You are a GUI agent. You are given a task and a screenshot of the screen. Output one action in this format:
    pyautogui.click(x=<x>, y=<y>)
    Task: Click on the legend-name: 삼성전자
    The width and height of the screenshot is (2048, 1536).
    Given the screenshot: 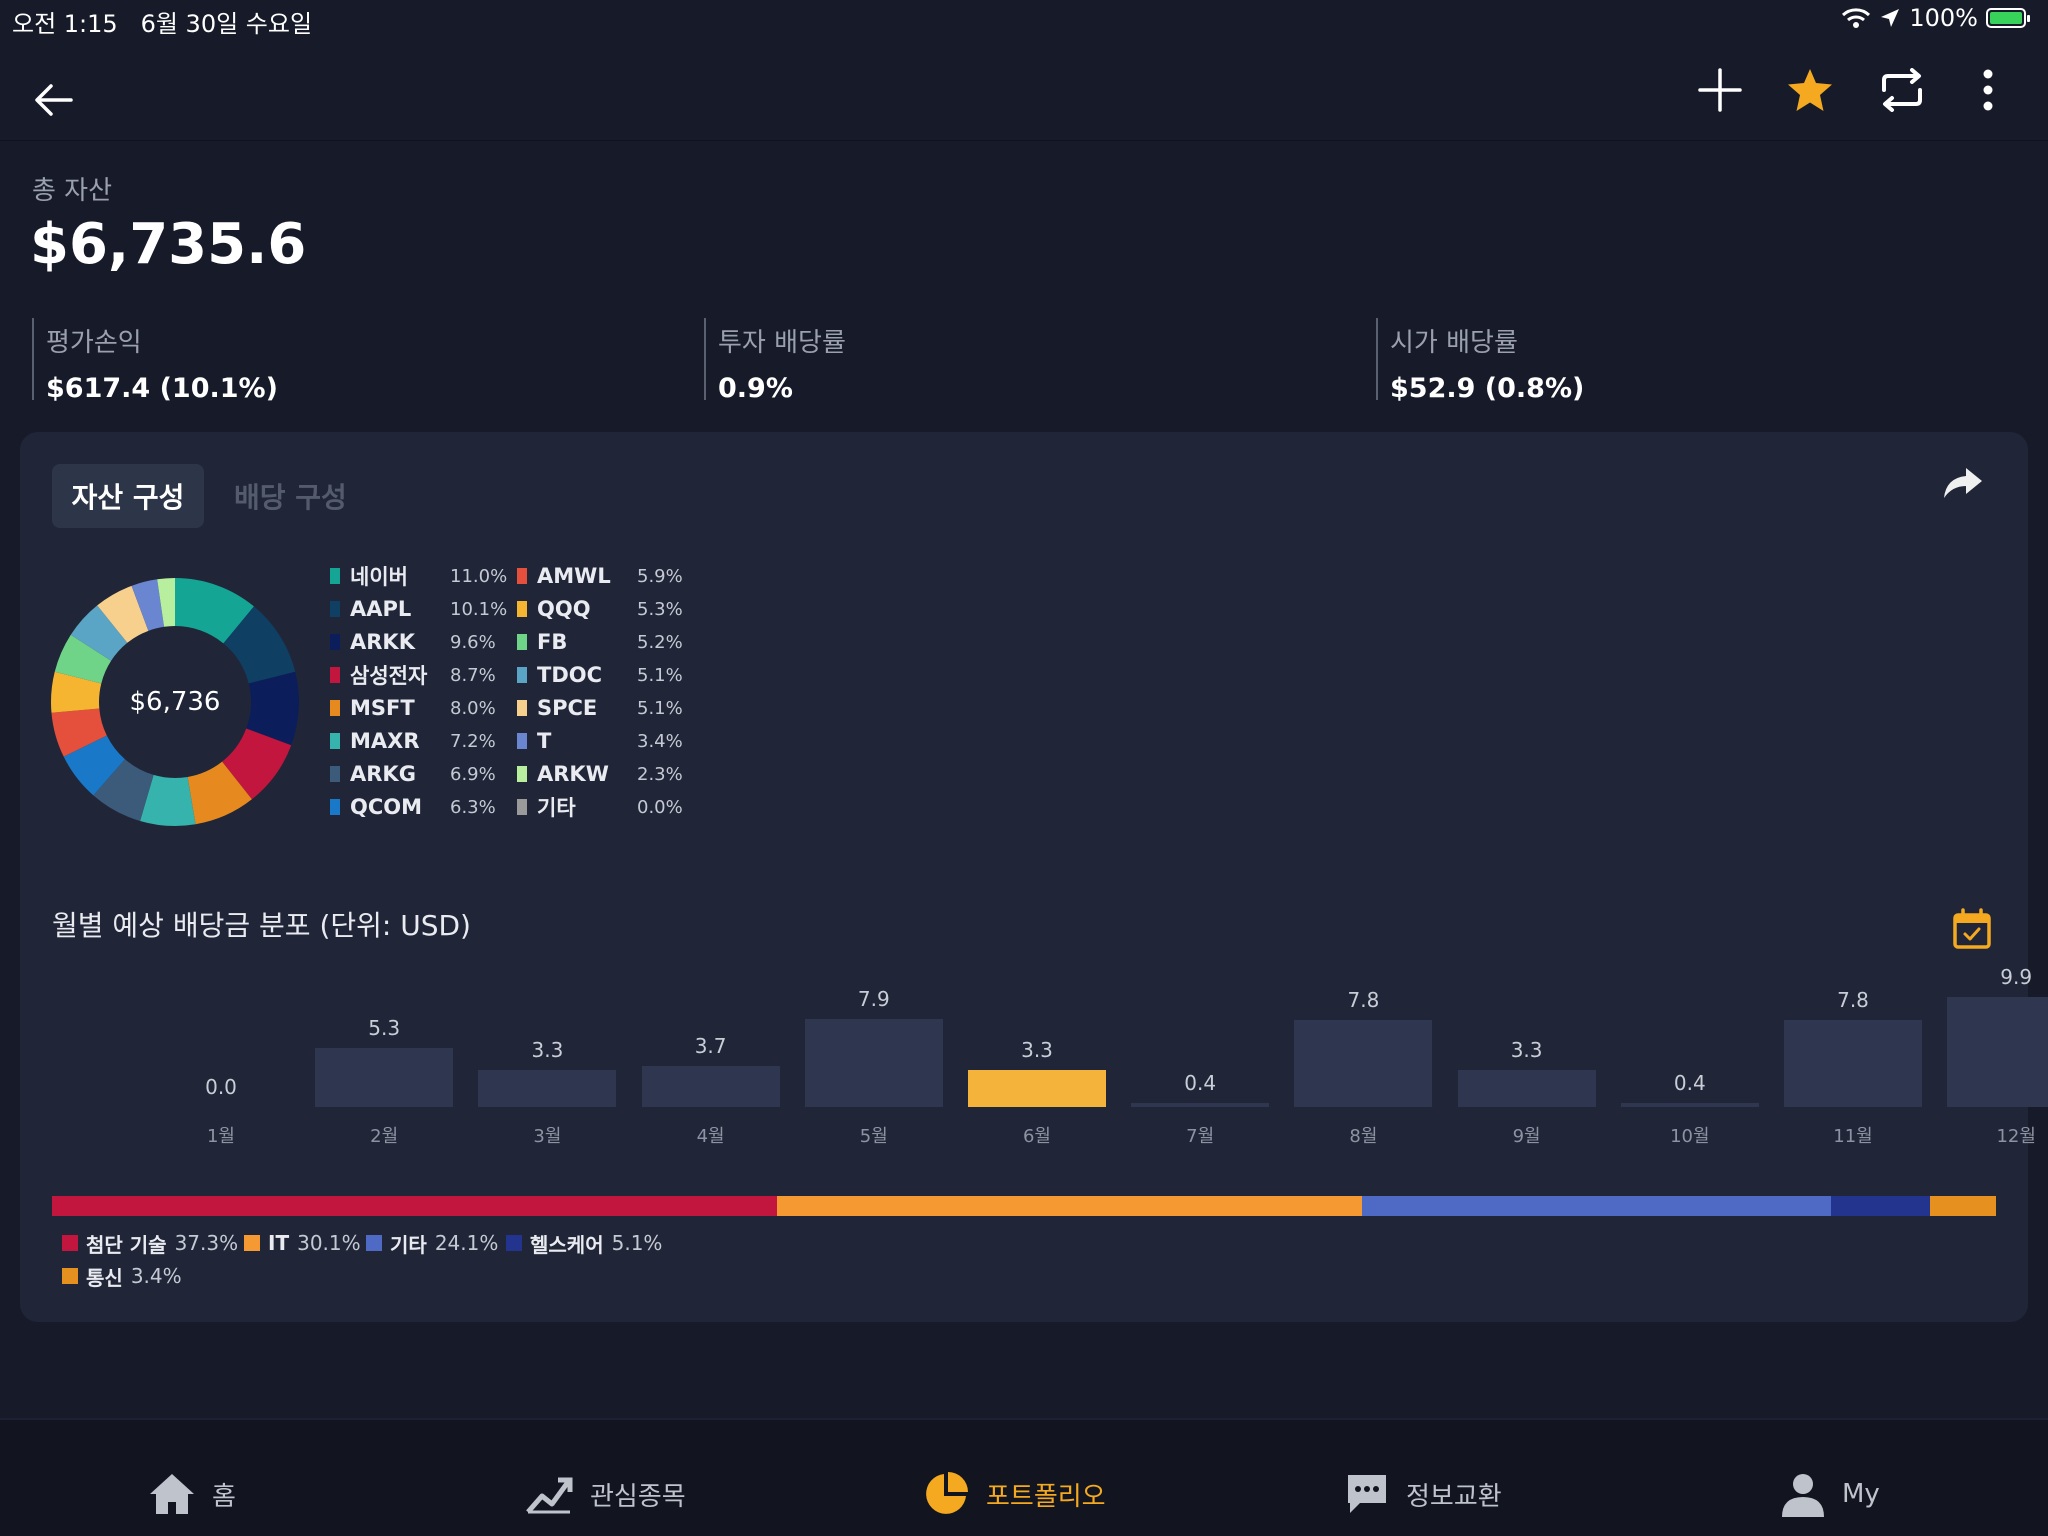 What is the action you would take?
    pyautogui.click(x=389, y=676)
    